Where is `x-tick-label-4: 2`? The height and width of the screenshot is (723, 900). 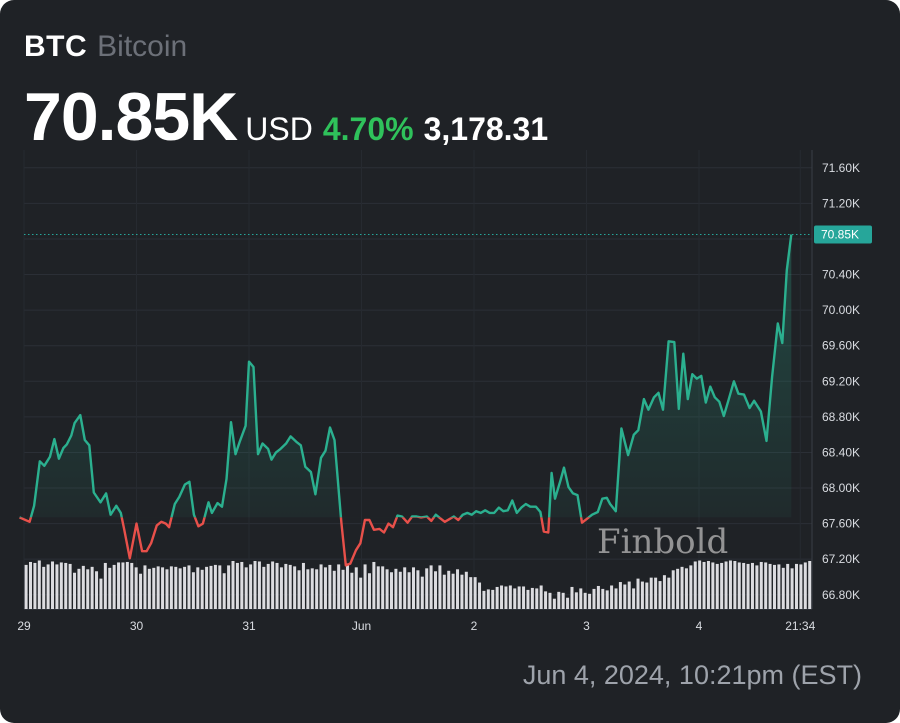 x-tick-label-4: 2 is located at coordinates (474, 626).